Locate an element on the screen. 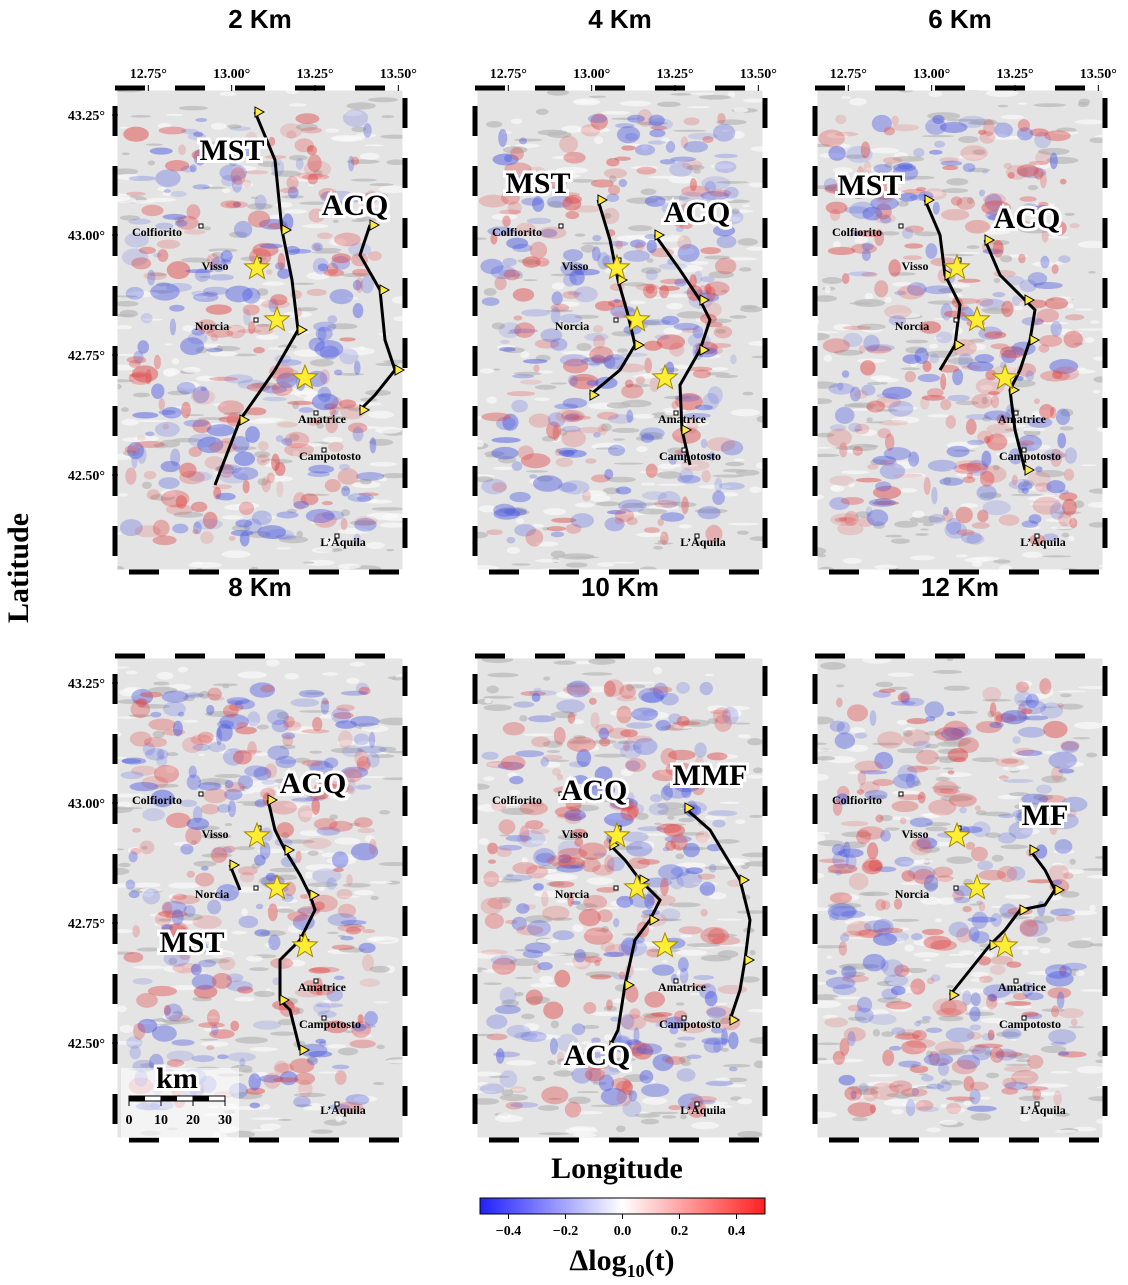 Image resolution: width=1128 pixels, height=1285 pixels. map-background is located at coordinates (622, 332).